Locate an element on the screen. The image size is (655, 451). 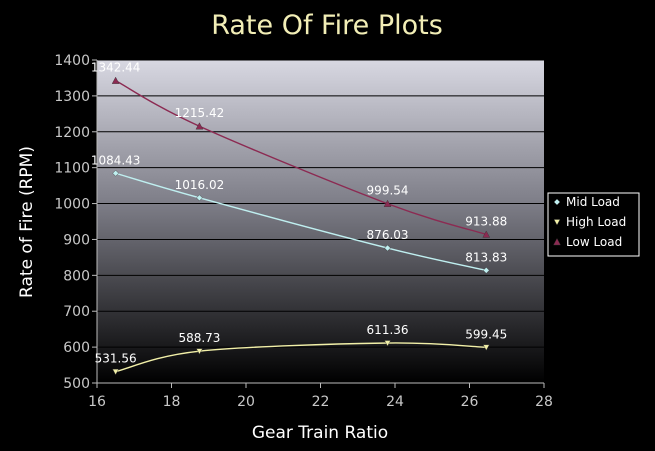
legend-label-mid-load: Mid Load is located at coordinates (593, 202).